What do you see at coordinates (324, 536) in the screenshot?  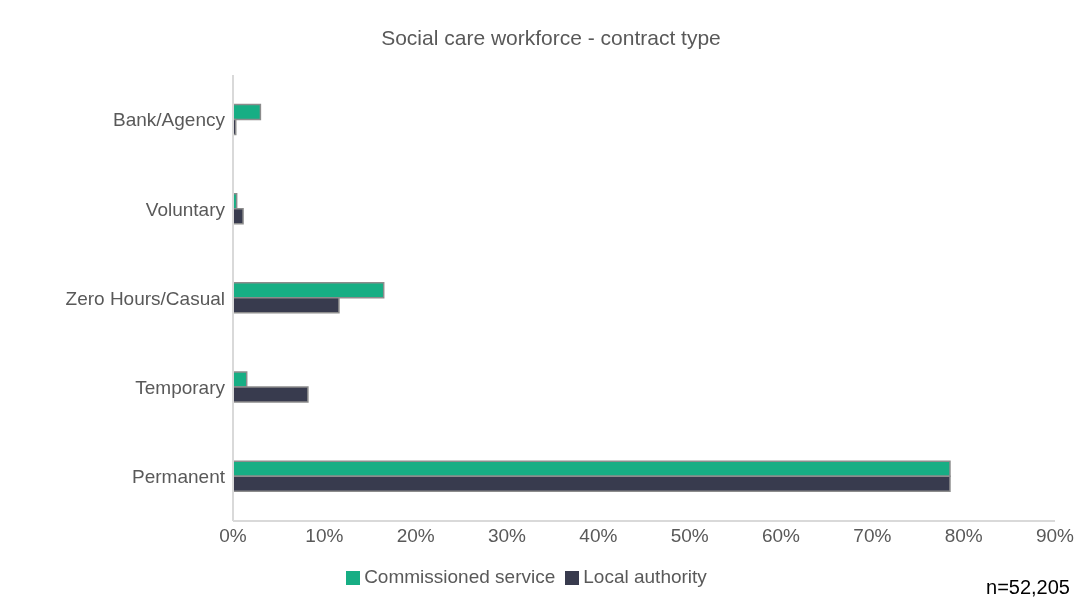 I see `x-tick-label: 10%` at bounding box center [324, 536].